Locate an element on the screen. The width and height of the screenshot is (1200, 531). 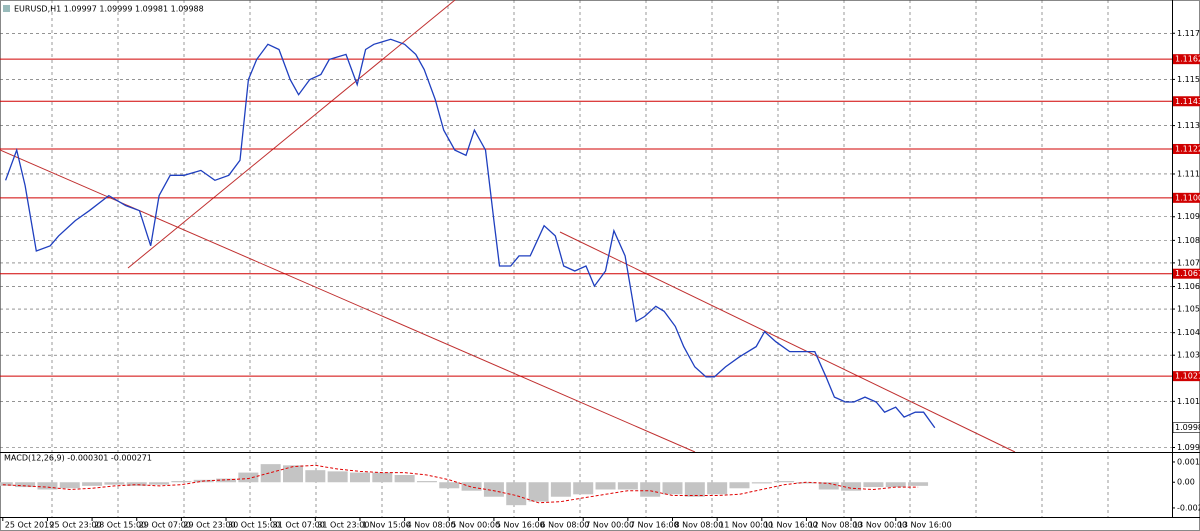
y-tick-label: 1.10410 is located at coordinates (1188, 332).